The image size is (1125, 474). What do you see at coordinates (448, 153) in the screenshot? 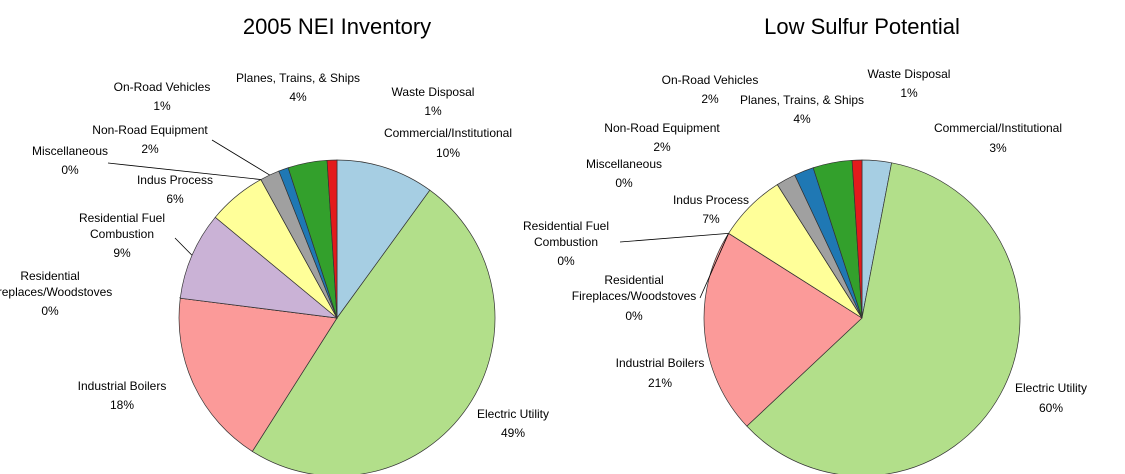
I see `slice-value: 10%` at bounding box center [448, 153].